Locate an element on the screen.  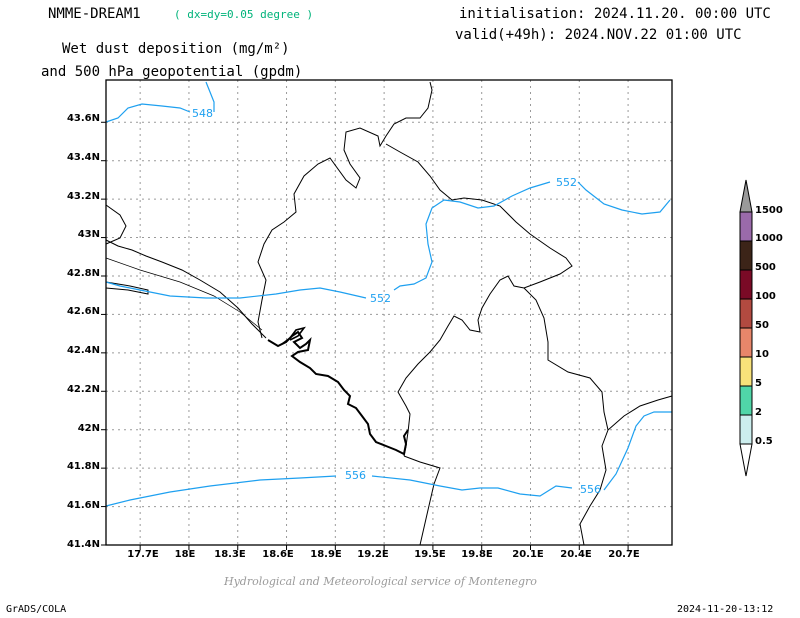
contour-label-552-b: 552 is located at coordinates (380, 298).